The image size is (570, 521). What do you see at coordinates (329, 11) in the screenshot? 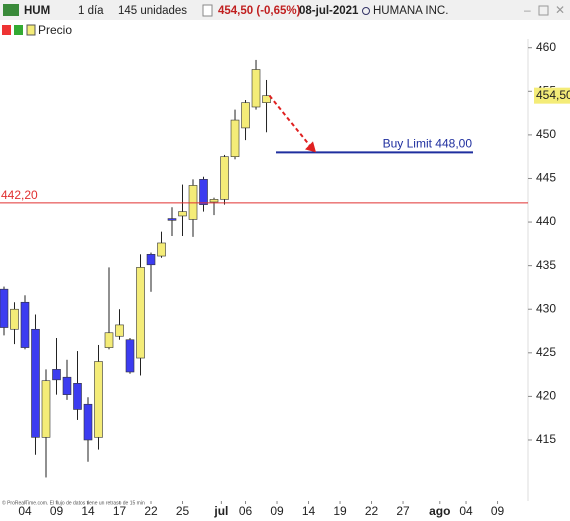
I see `date: 08-jul-2021` at bounding box center [329, 11].